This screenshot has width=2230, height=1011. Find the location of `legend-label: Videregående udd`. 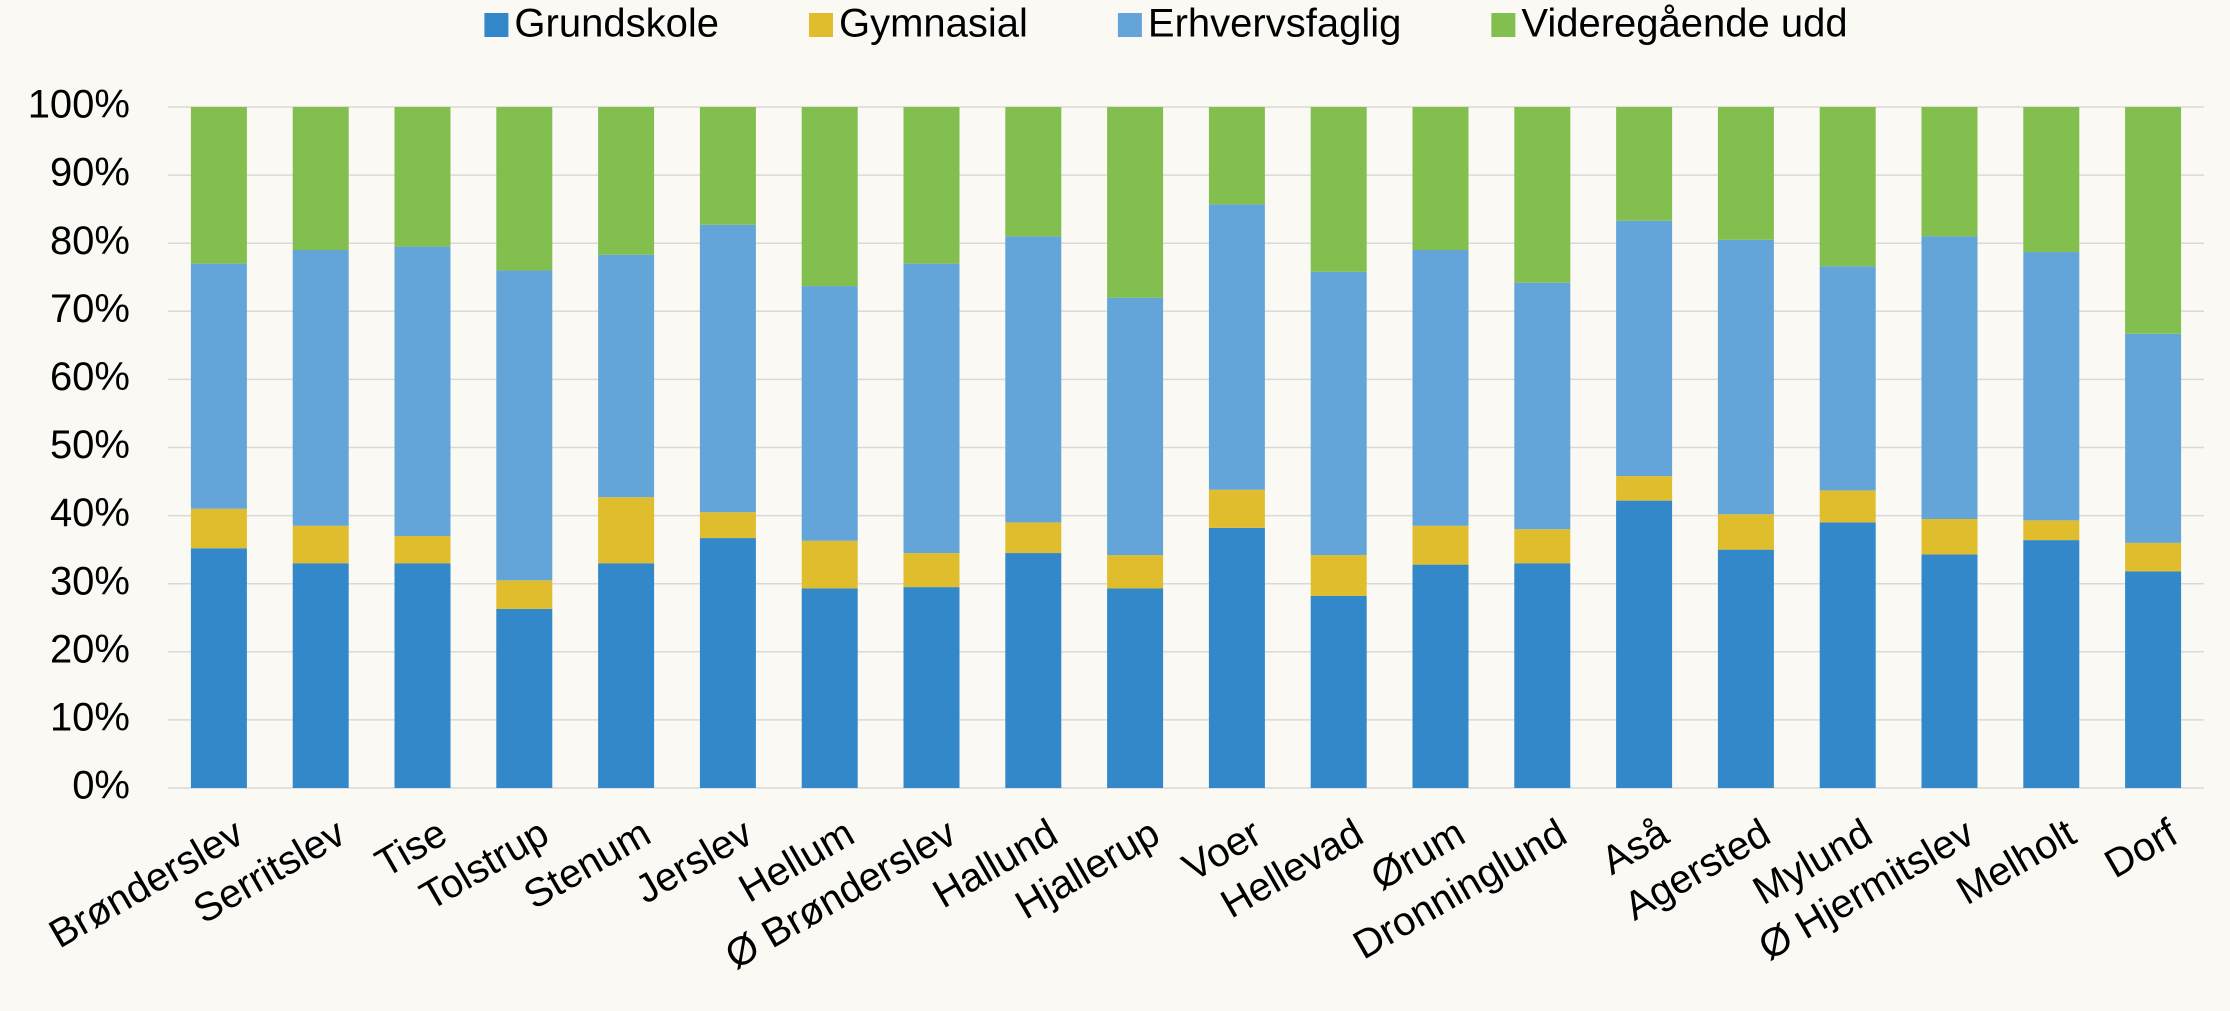

legend-label: Videregående udd is located at coordinates (1684, 24).